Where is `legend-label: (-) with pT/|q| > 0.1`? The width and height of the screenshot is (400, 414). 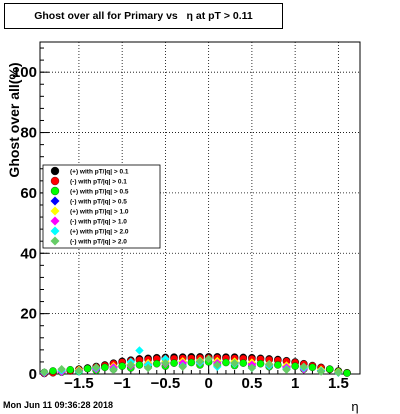 legend-label: (-) with pT/|q| > 0.1 is located at coordinates (98, 182).